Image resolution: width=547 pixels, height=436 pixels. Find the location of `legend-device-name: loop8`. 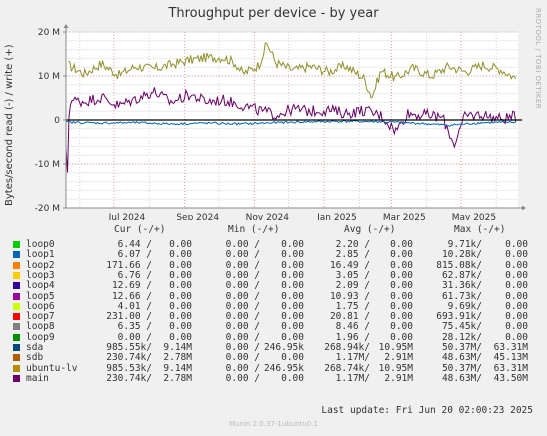

legend-device-name: loop8 is located at coordinates (40, 327).